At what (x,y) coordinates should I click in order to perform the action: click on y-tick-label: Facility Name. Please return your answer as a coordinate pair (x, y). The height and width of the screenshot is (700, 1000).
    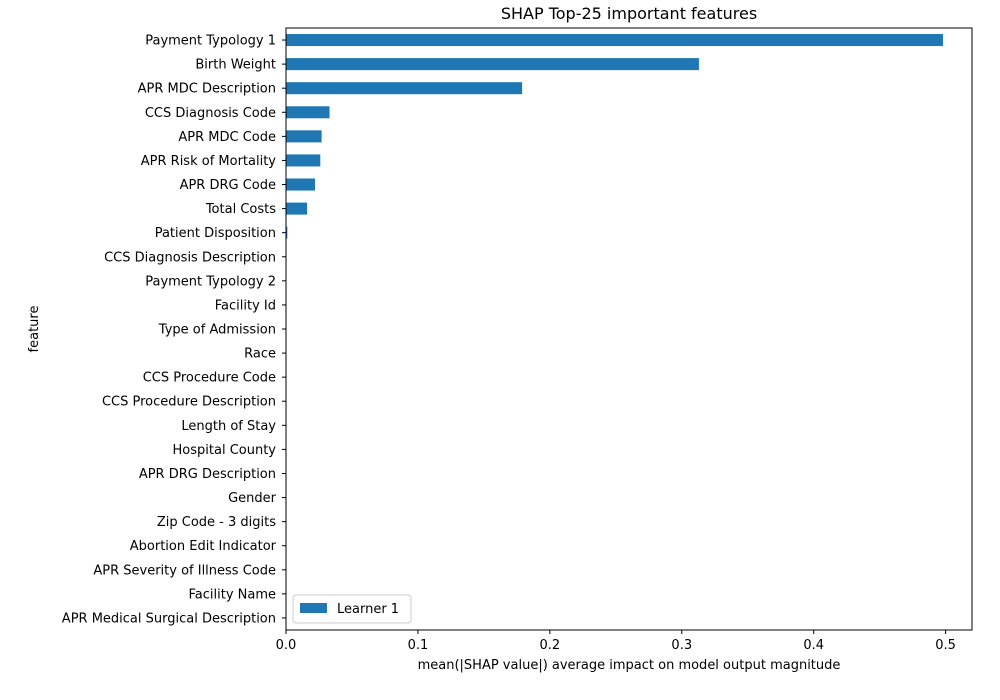
    Looking at the image, I should click on (232, 594).